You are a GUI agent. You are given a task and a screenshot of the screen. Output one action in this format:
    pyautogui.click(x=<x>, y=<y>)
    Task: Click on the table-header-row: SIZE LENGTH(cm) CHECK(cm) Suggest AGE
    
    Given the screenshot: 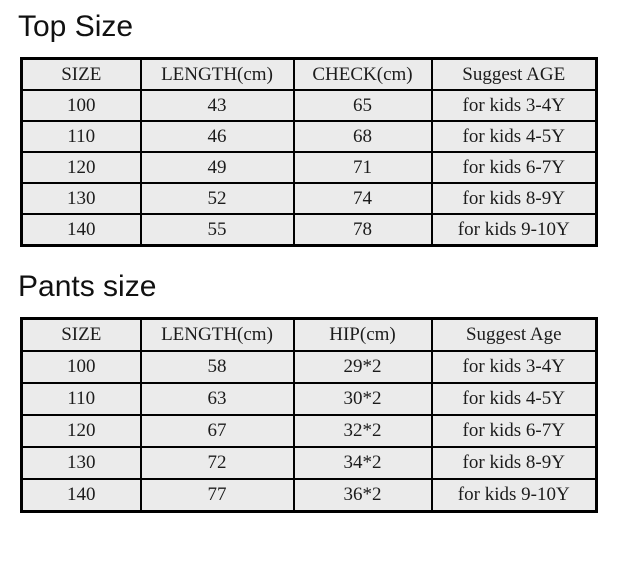 What is the action you would take?
    pyautogui.click(x=309, y=74)
    